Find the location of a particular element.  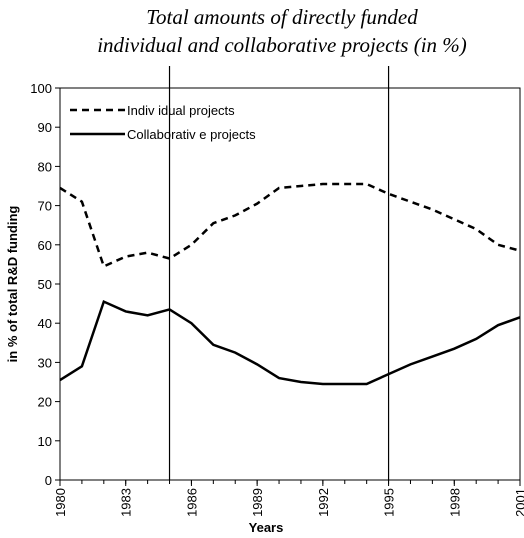

legend-label: Collaborativ e projects is located at coordinates (191, 134).